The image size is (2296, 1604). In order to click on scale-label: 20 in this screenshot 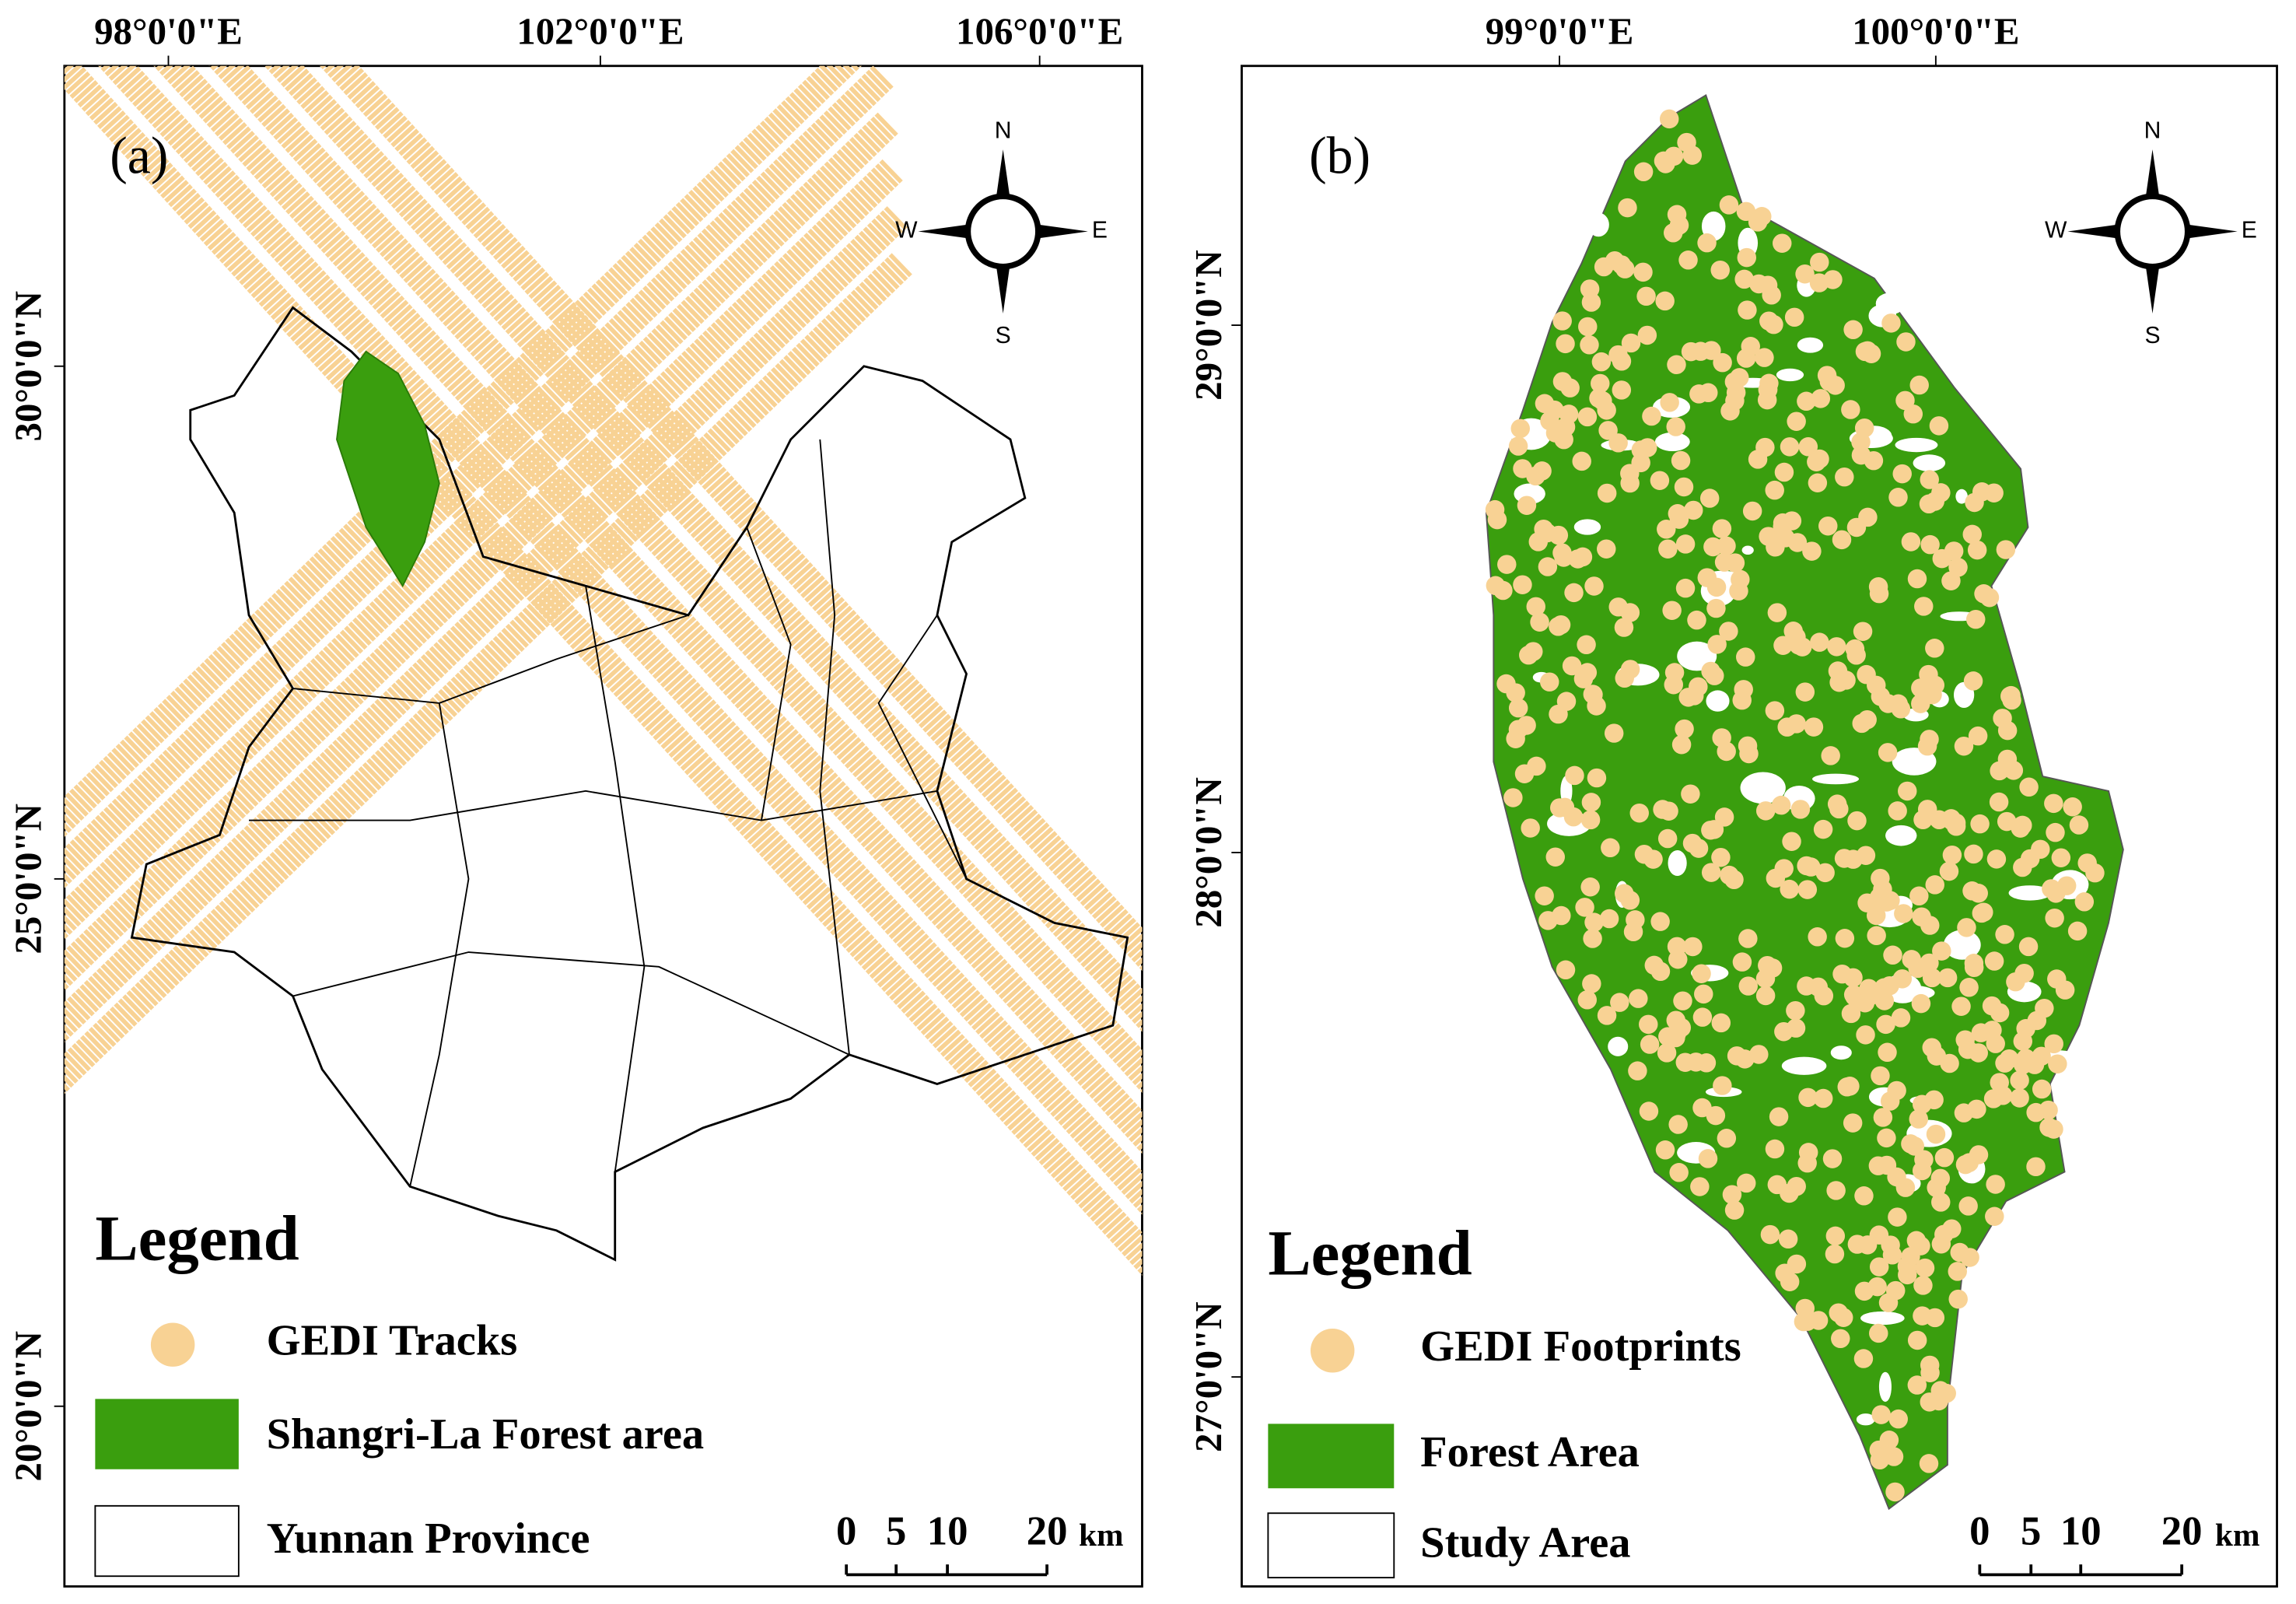, I will do `click(2182, 1531)`.